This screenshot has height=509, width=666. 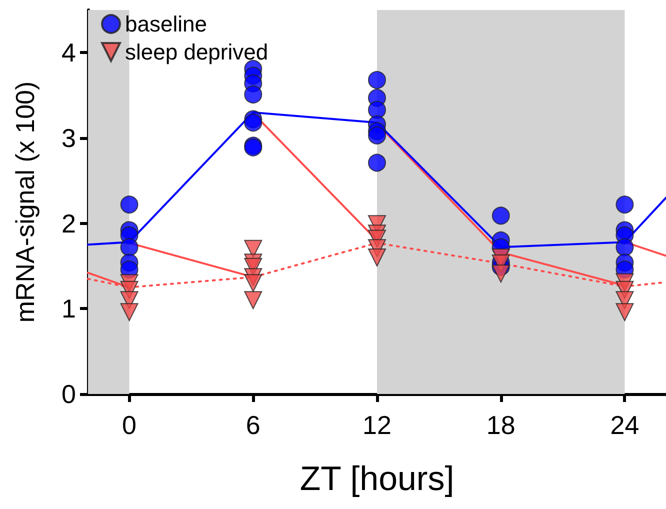 What do you see at coordinates (25, 202) in the screenshot?
I see `y-axis-title: mRNA-signal (x 100)` at bounding box center [25, 202].